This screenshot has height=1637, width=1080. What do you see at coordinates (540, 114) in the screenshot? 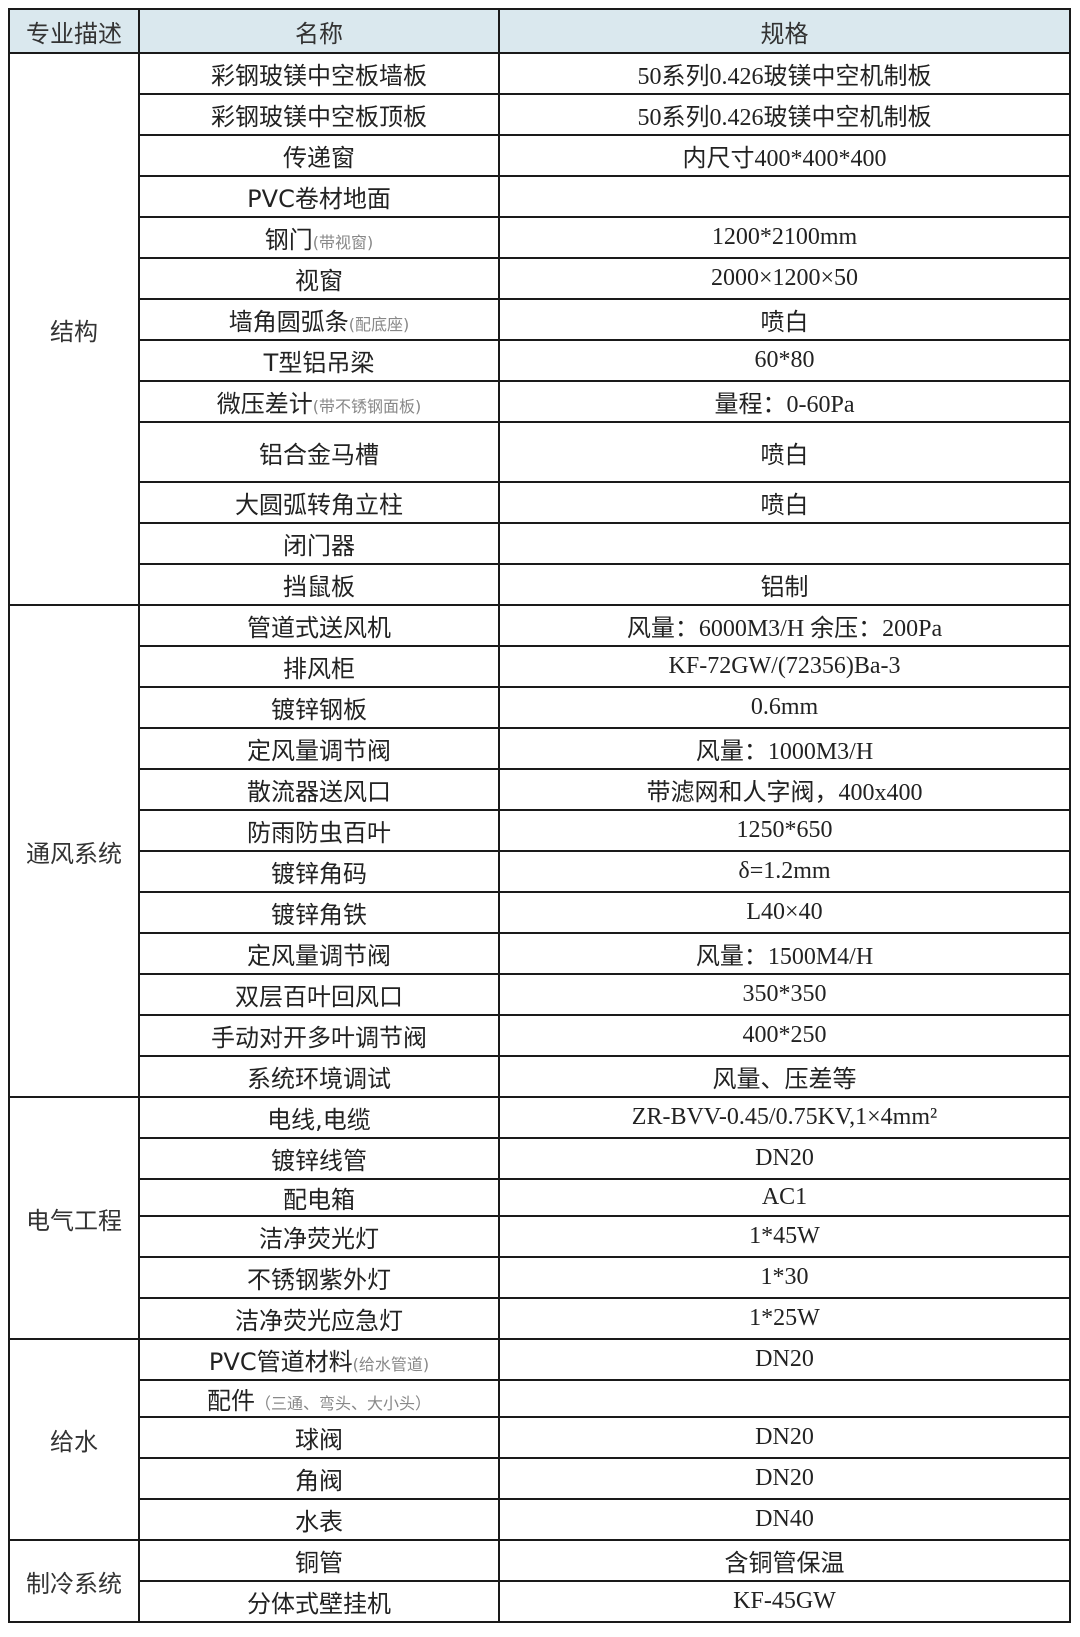
I see `table-row: 彩钢玻镁中空板顶板 50系列0.426玻镁中空机制板` at bounding box center [540, 114].